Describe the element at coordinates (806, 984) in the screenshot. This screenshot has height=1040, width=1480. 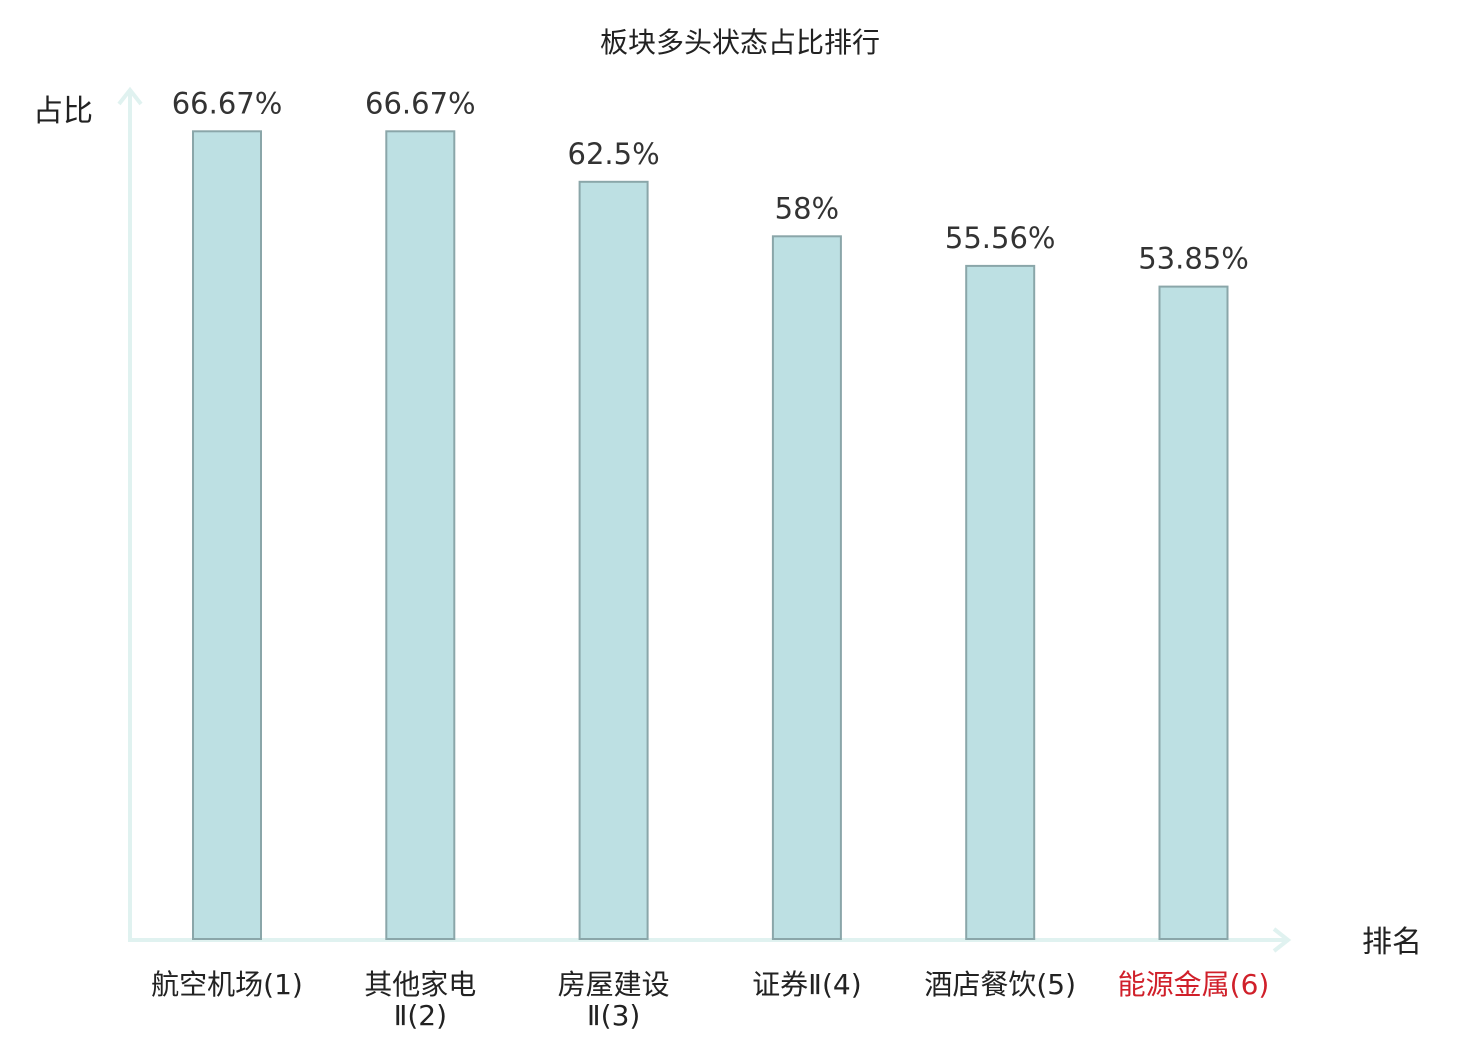
I see `category-label-4: 证券Ⅱ(4)` at that location.